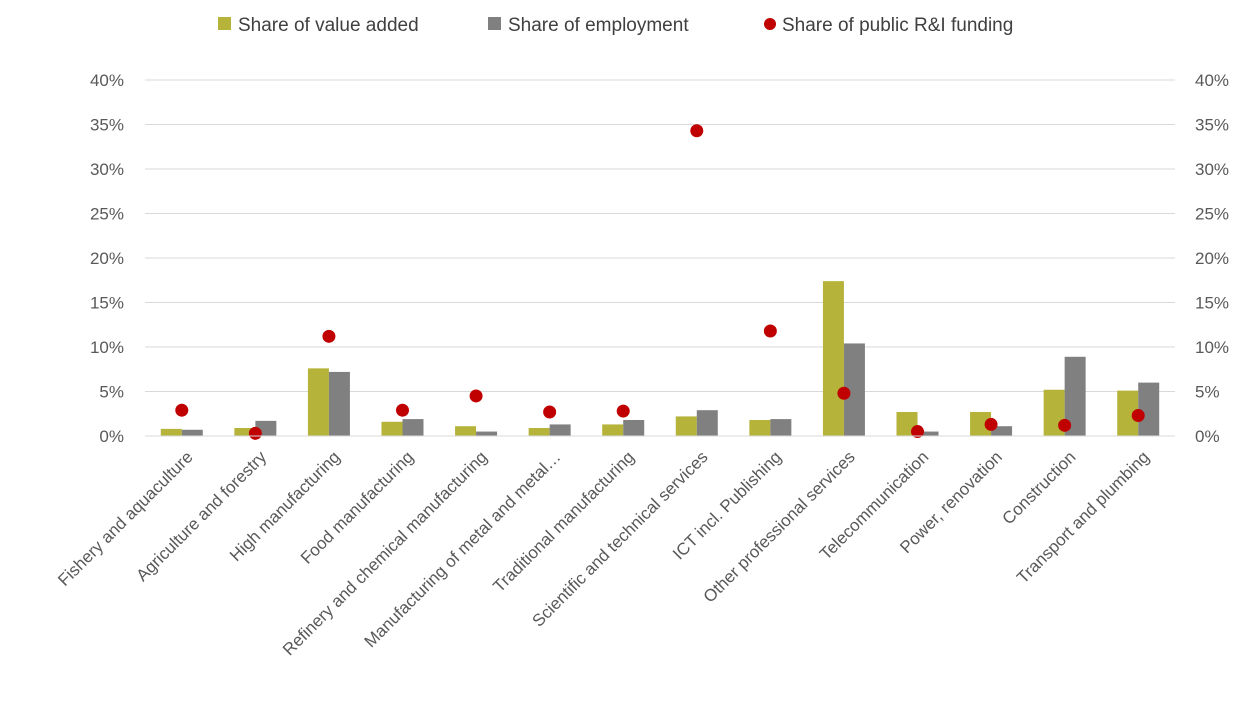 The image size is (1249, 722). I want to click on x-category-label: Fishery and aquaculture, so click(125, 518).